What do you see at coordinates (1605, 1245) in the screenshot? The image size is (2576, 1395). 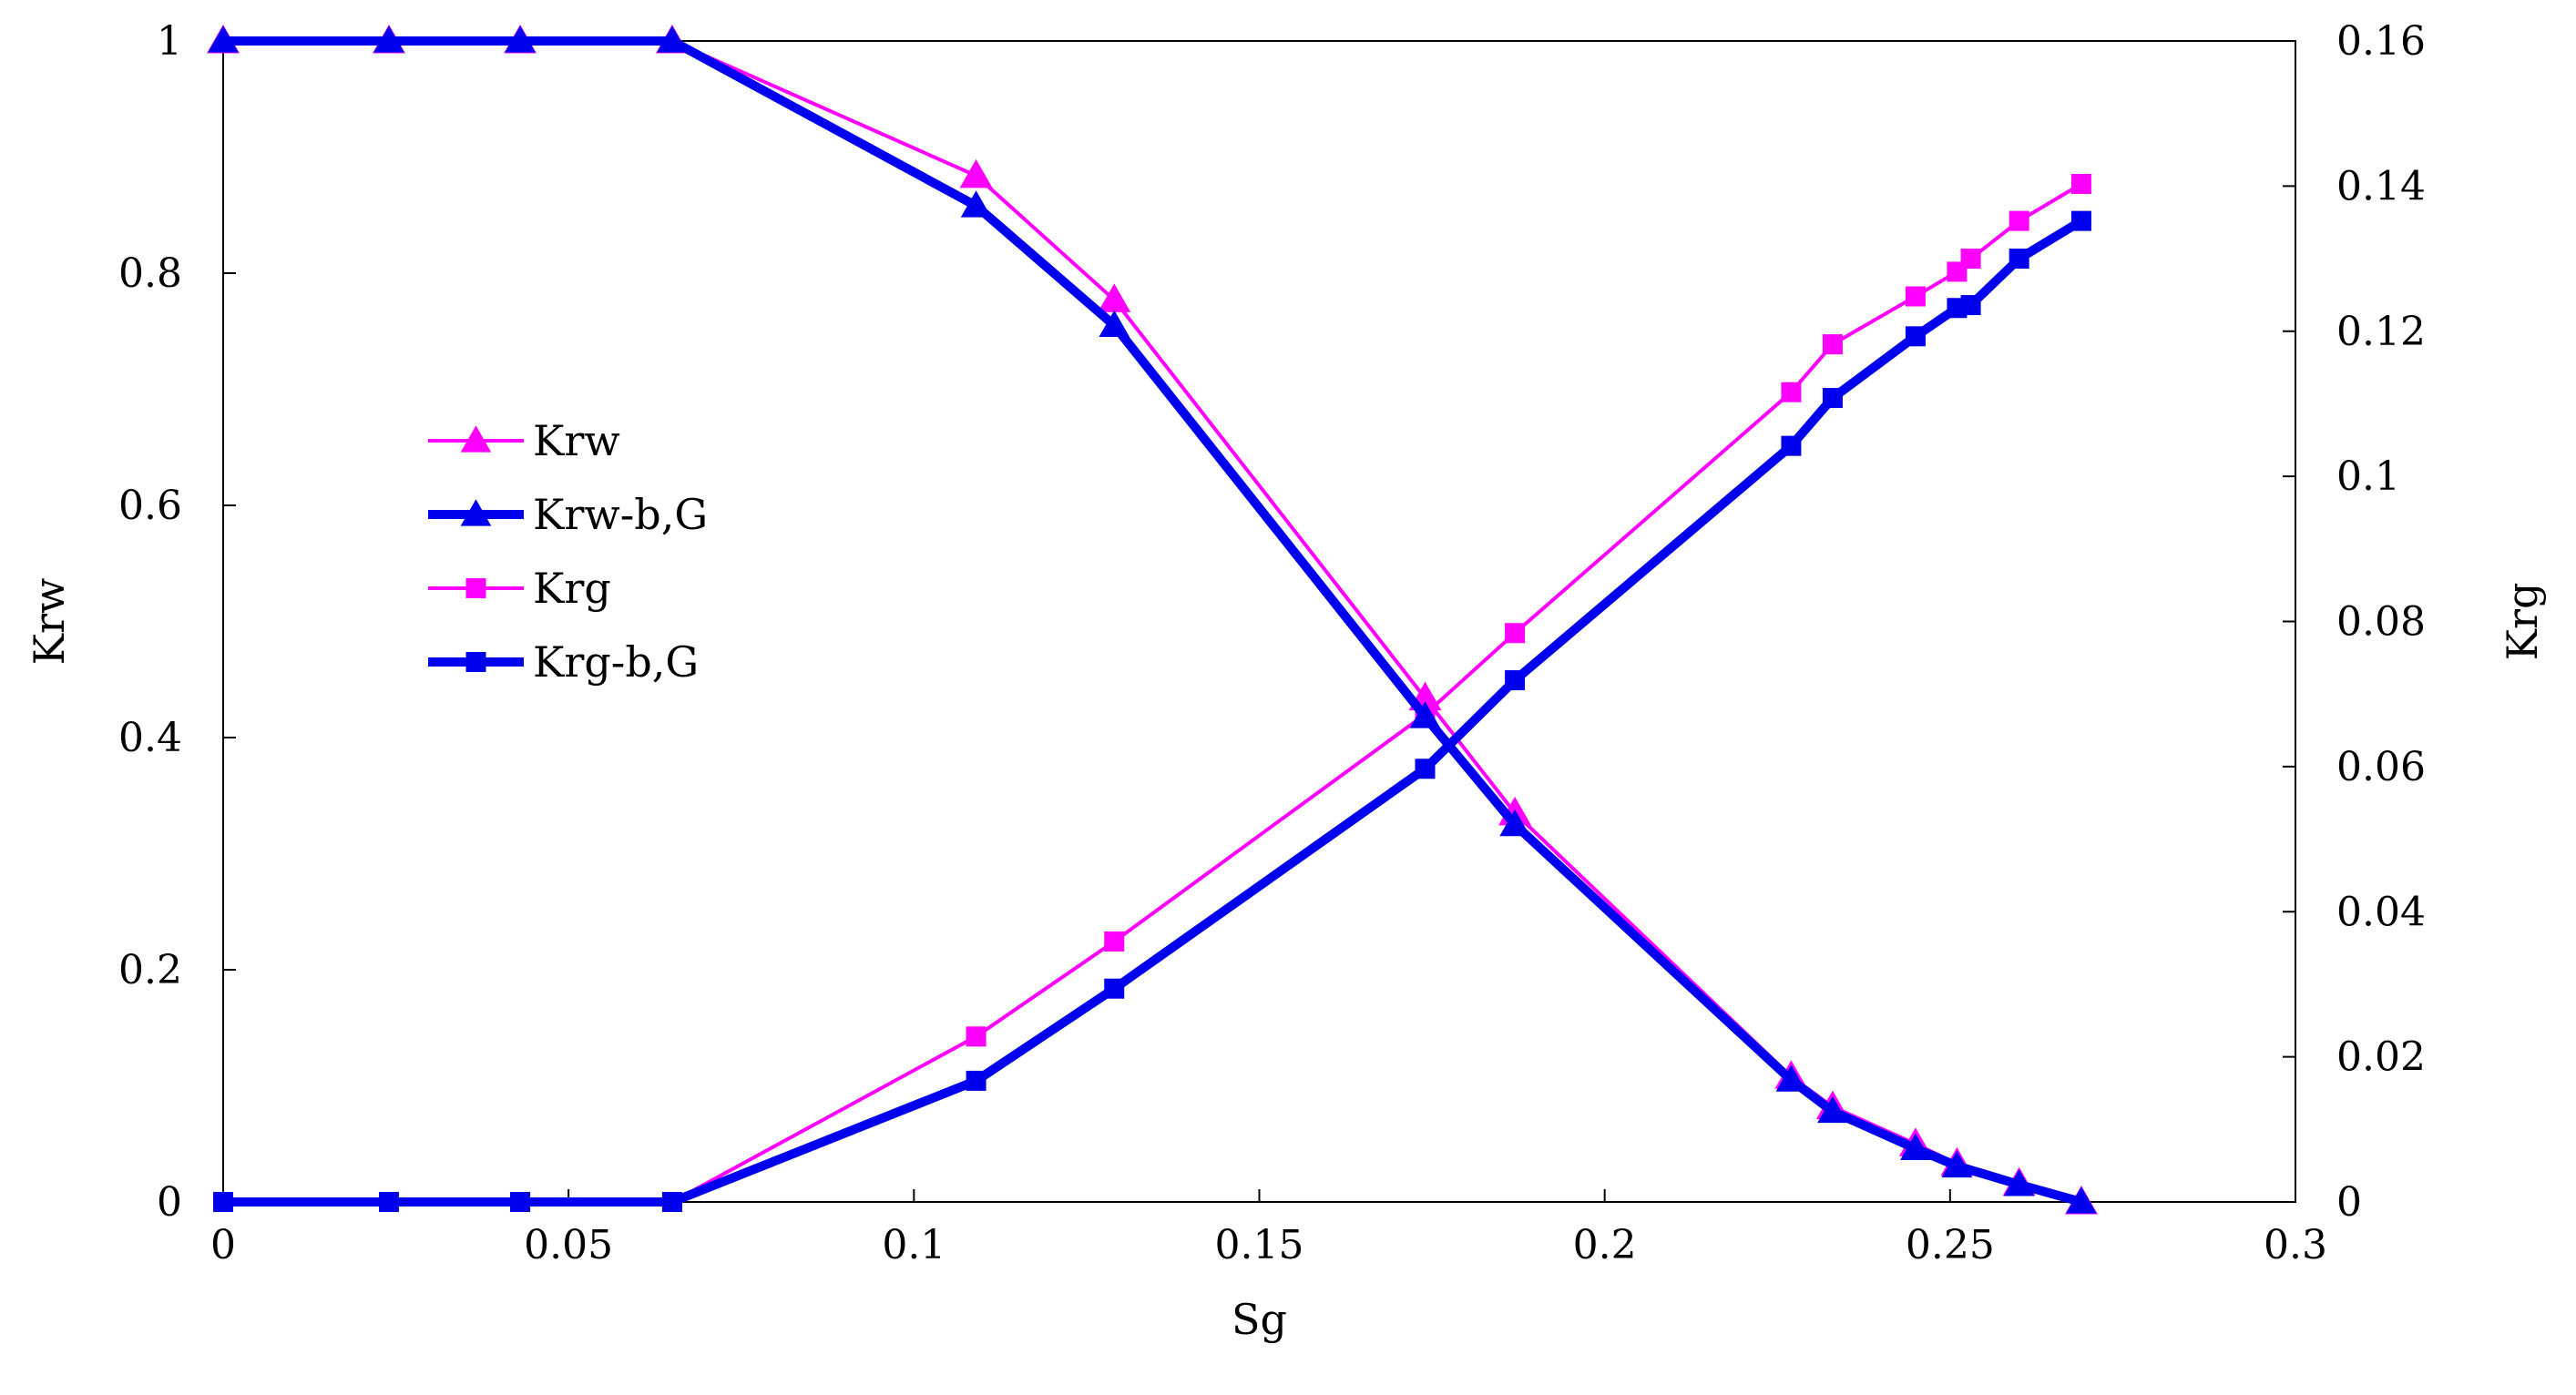 I see `x-tick-label: 0.2` at bounding box center [1605, 1245].